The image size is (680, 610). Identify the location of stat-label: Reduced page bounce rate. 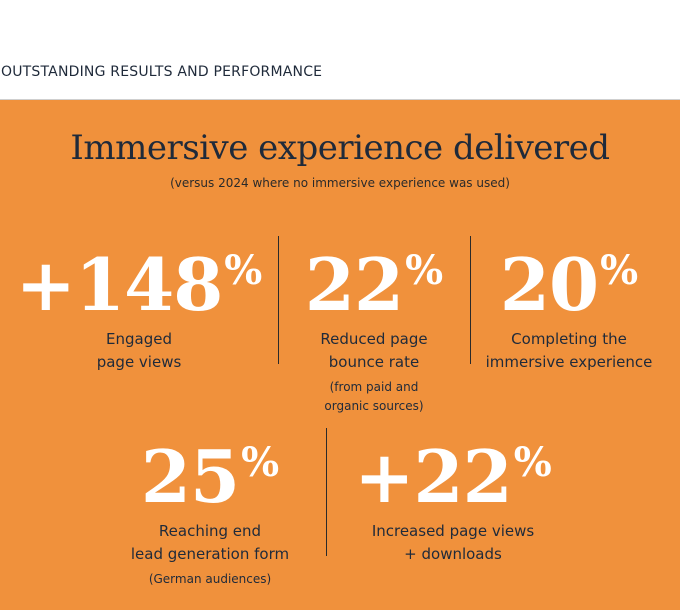
(374, 350).